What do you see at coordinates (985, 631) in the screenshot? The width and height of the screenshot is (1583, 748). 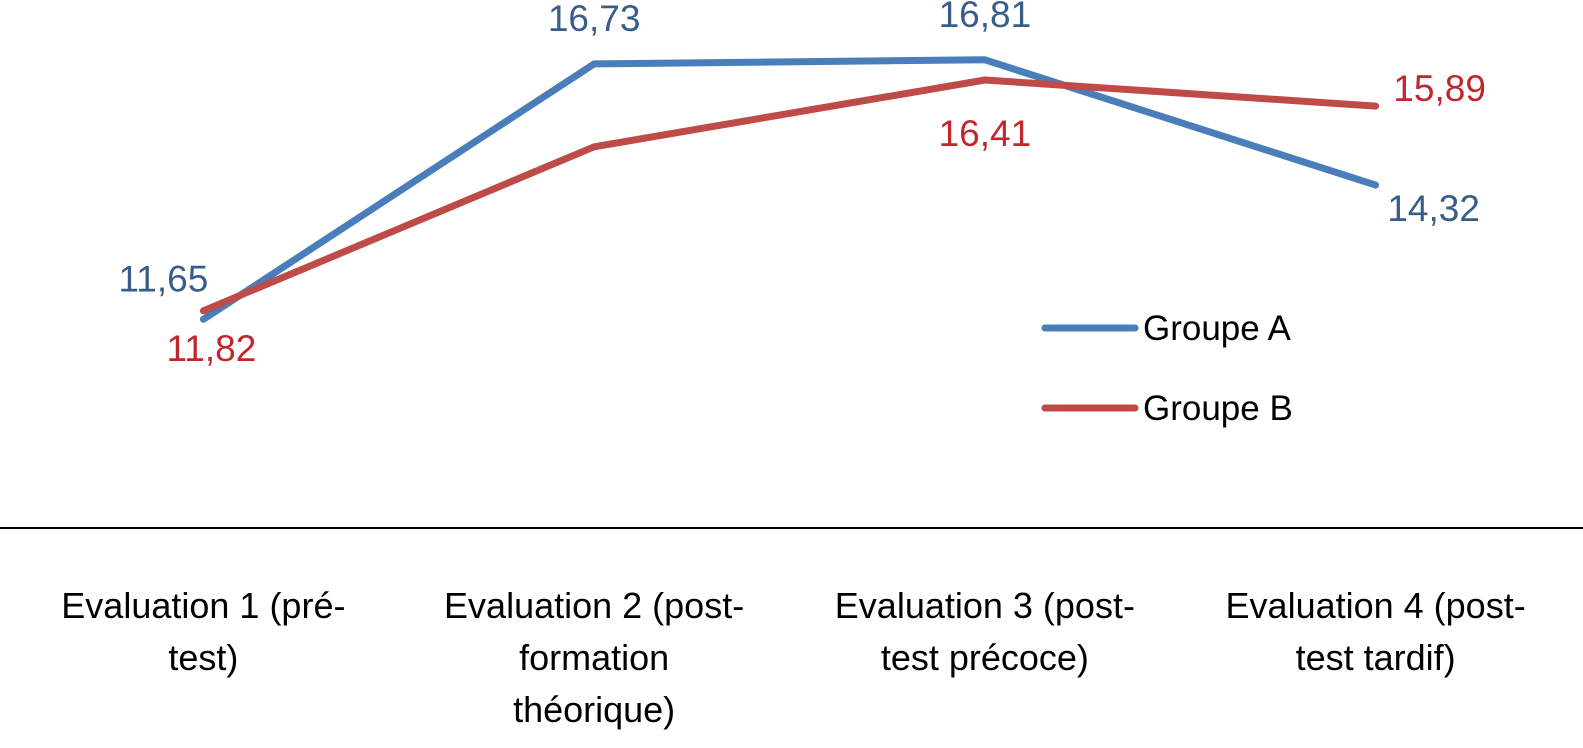 I see `category-label: Evaluation 3 (post-test précoce)` at bounding box center [985, 631].